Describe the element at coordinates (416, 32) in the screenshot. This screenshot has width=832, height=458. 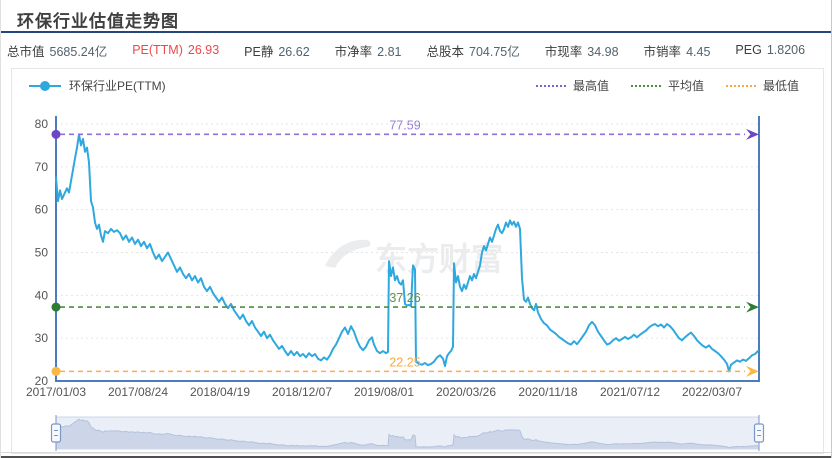
I see `title-divider` at that location.